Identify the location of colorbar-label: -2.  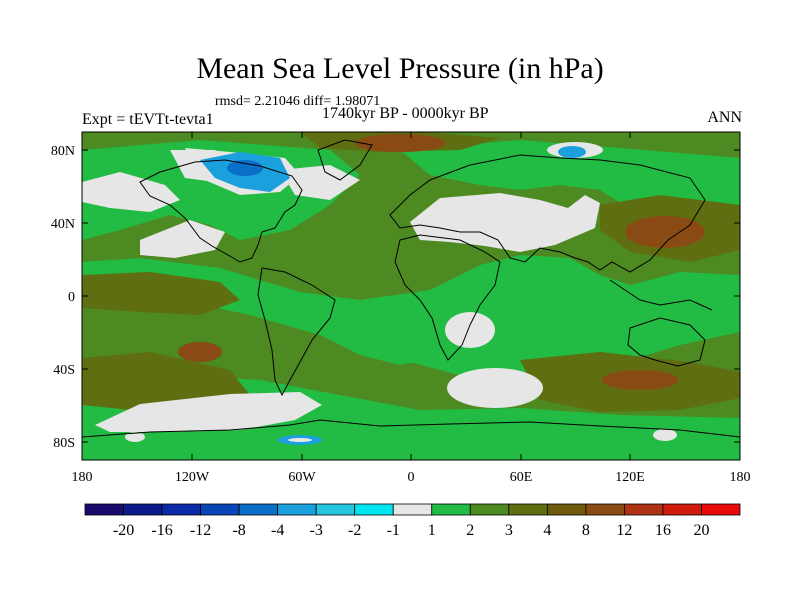
(354, 530).